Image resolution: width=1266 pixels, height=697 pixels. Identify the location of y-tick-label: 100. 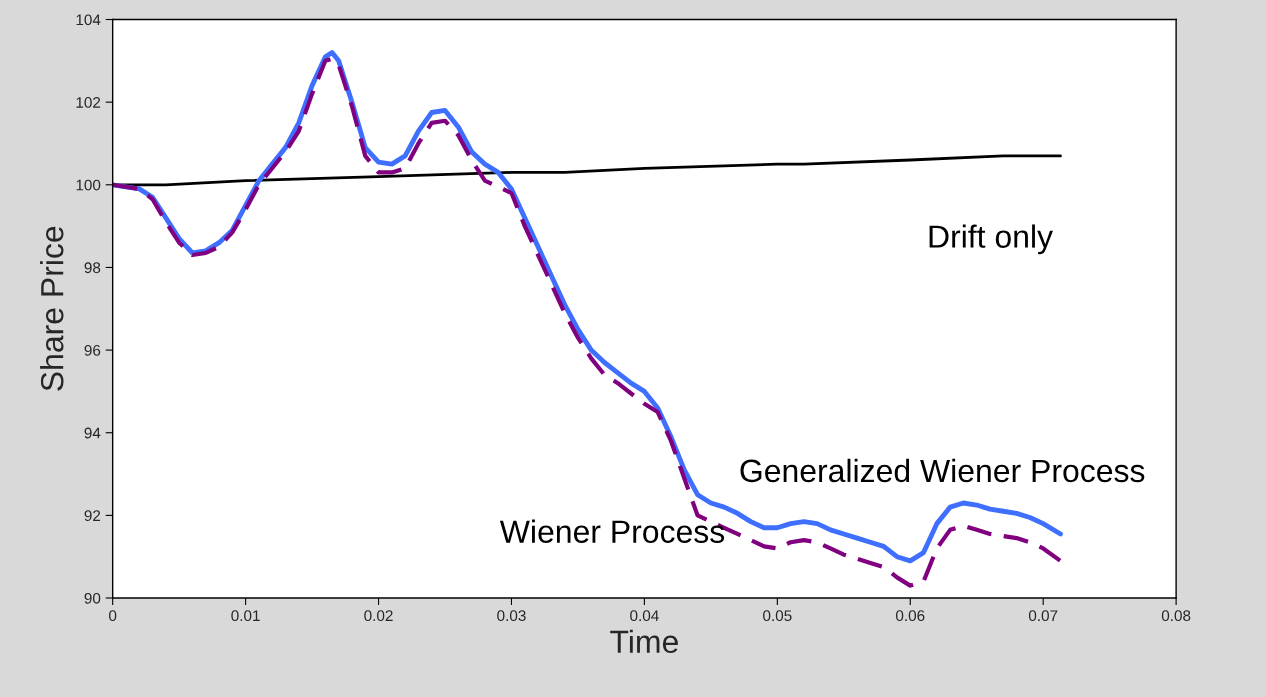
(88, 185).